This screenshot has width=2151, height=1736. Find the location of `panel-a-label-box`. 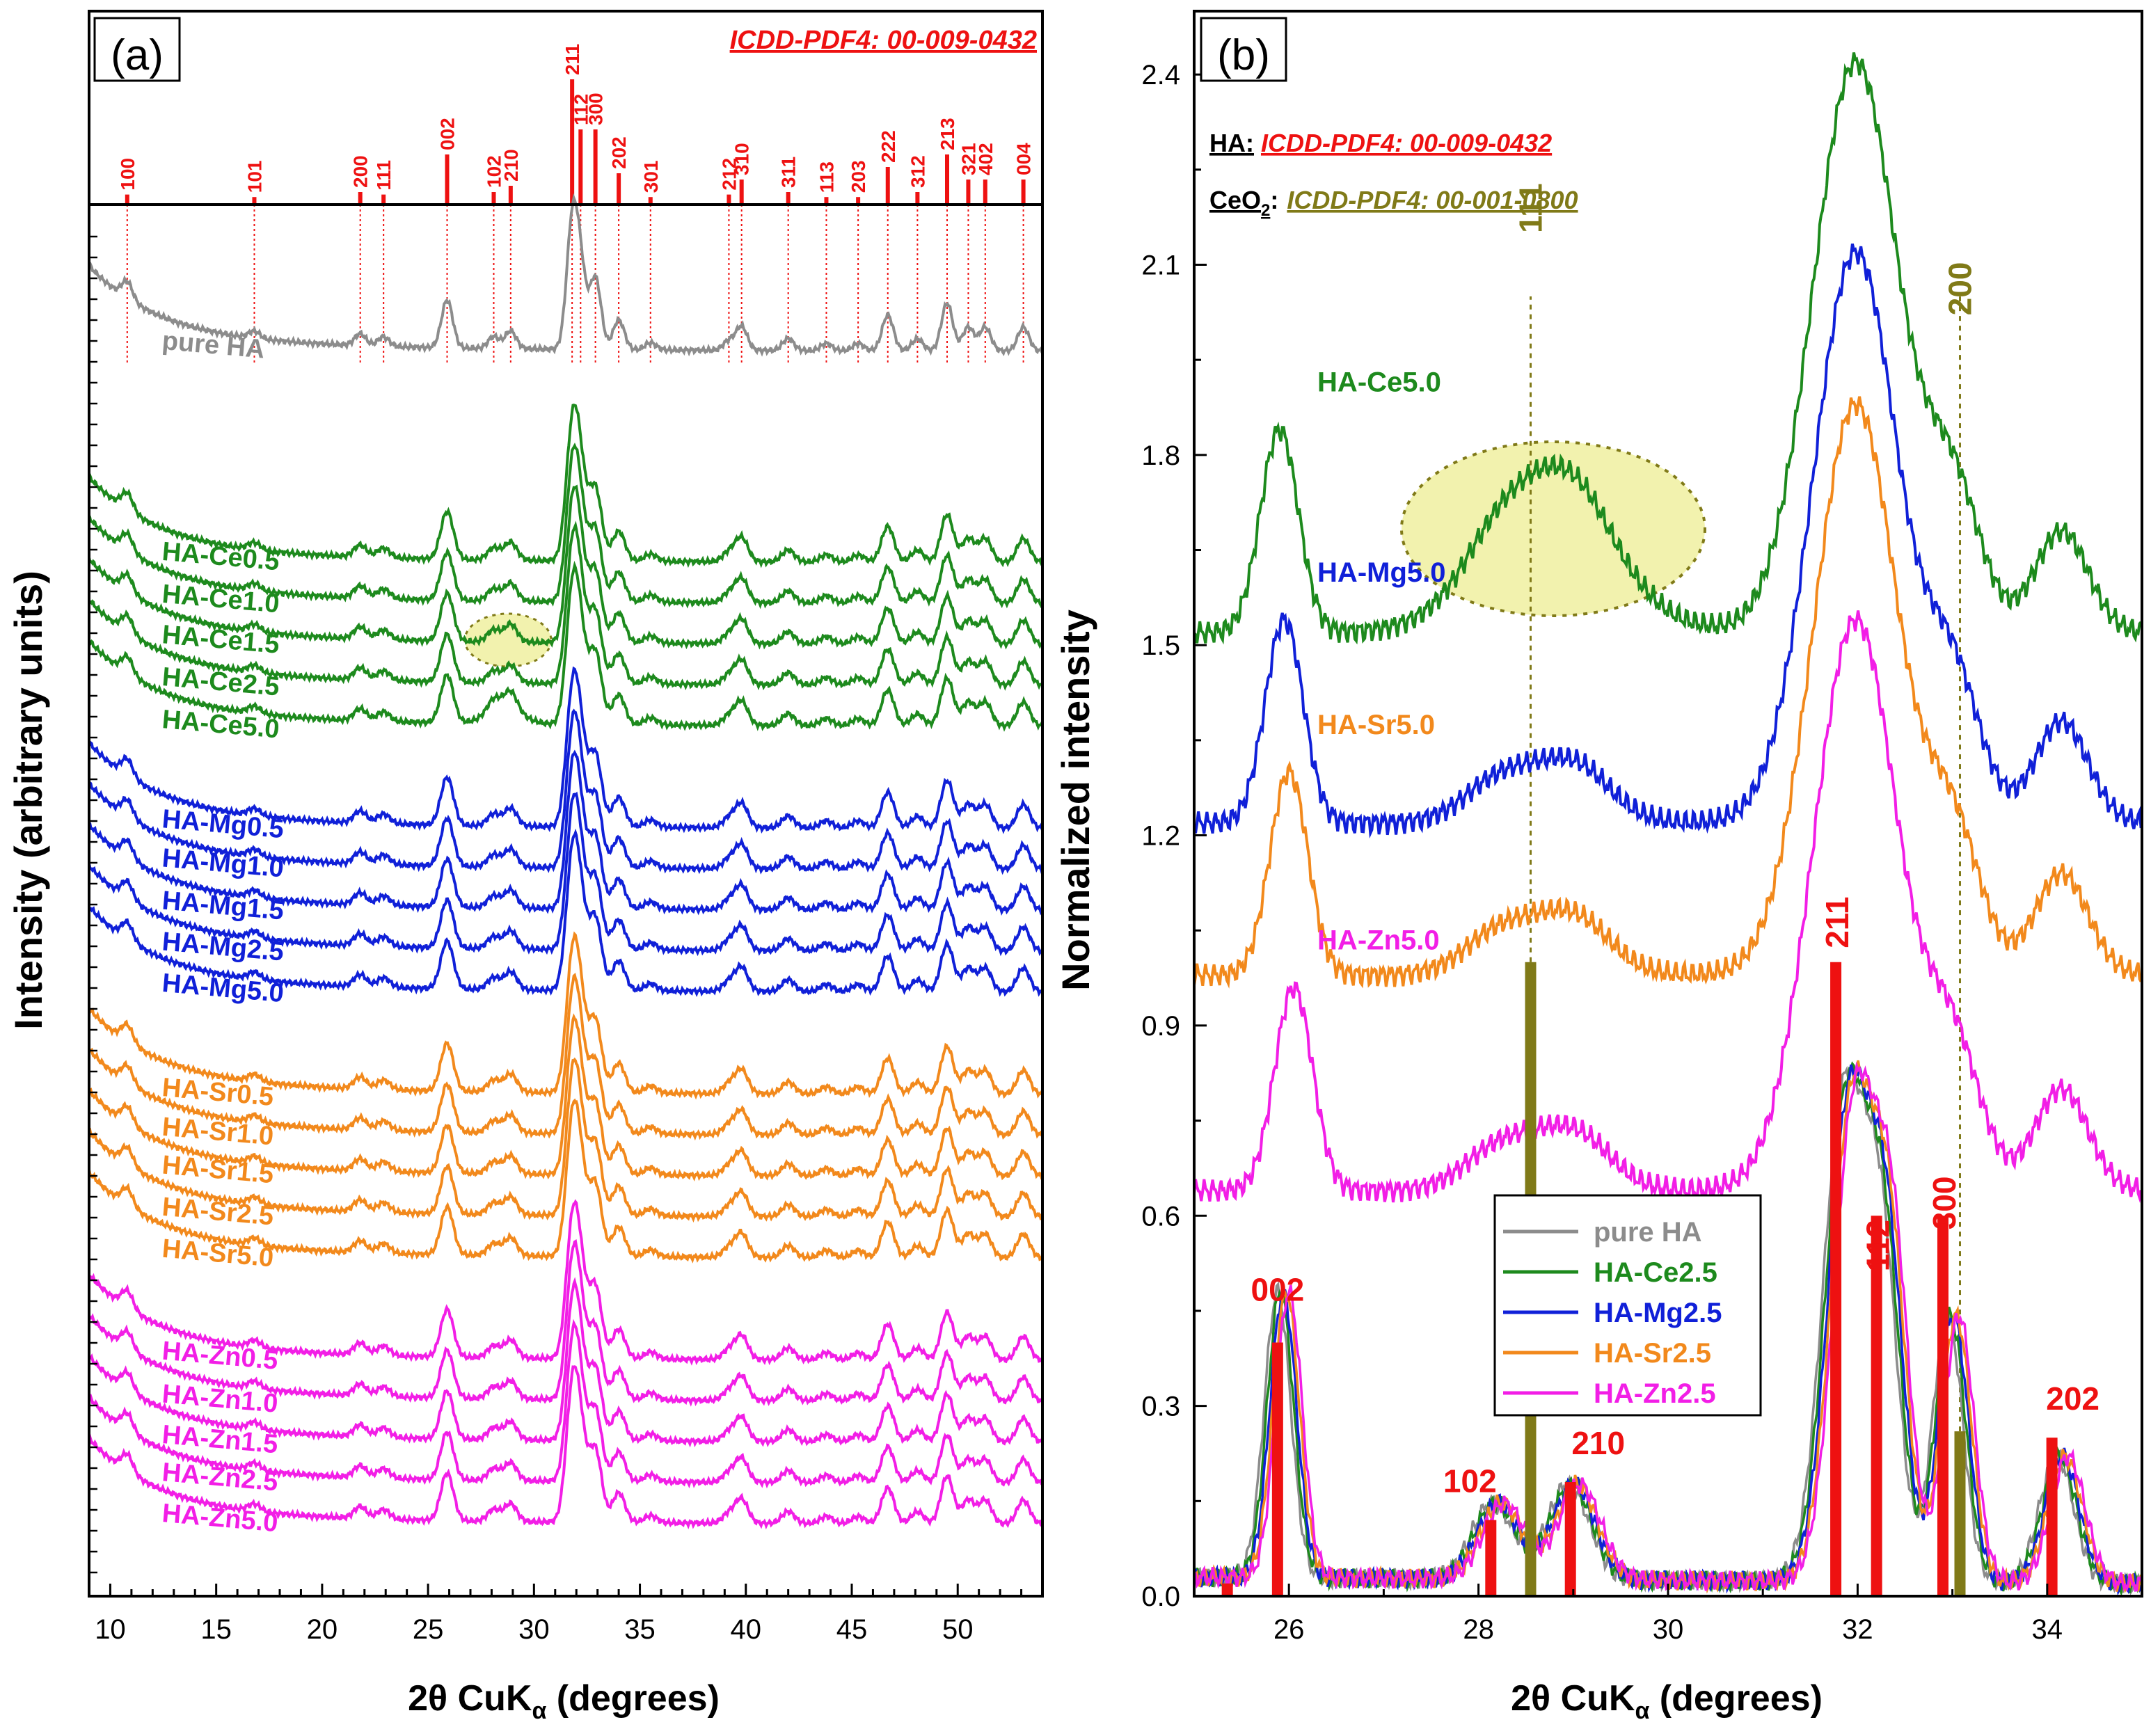

panel-a-label-box is located at coordinates (137, 50).